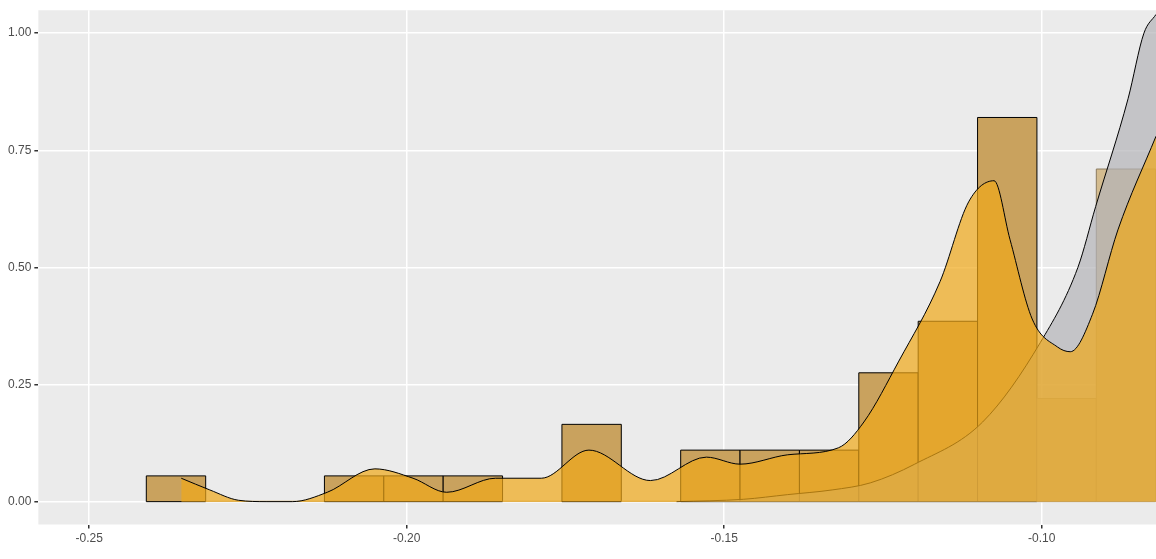 The height and width of the screenshot is (559, 1156). I want to click on x-tick-label: -0.15, so click(724, 538).